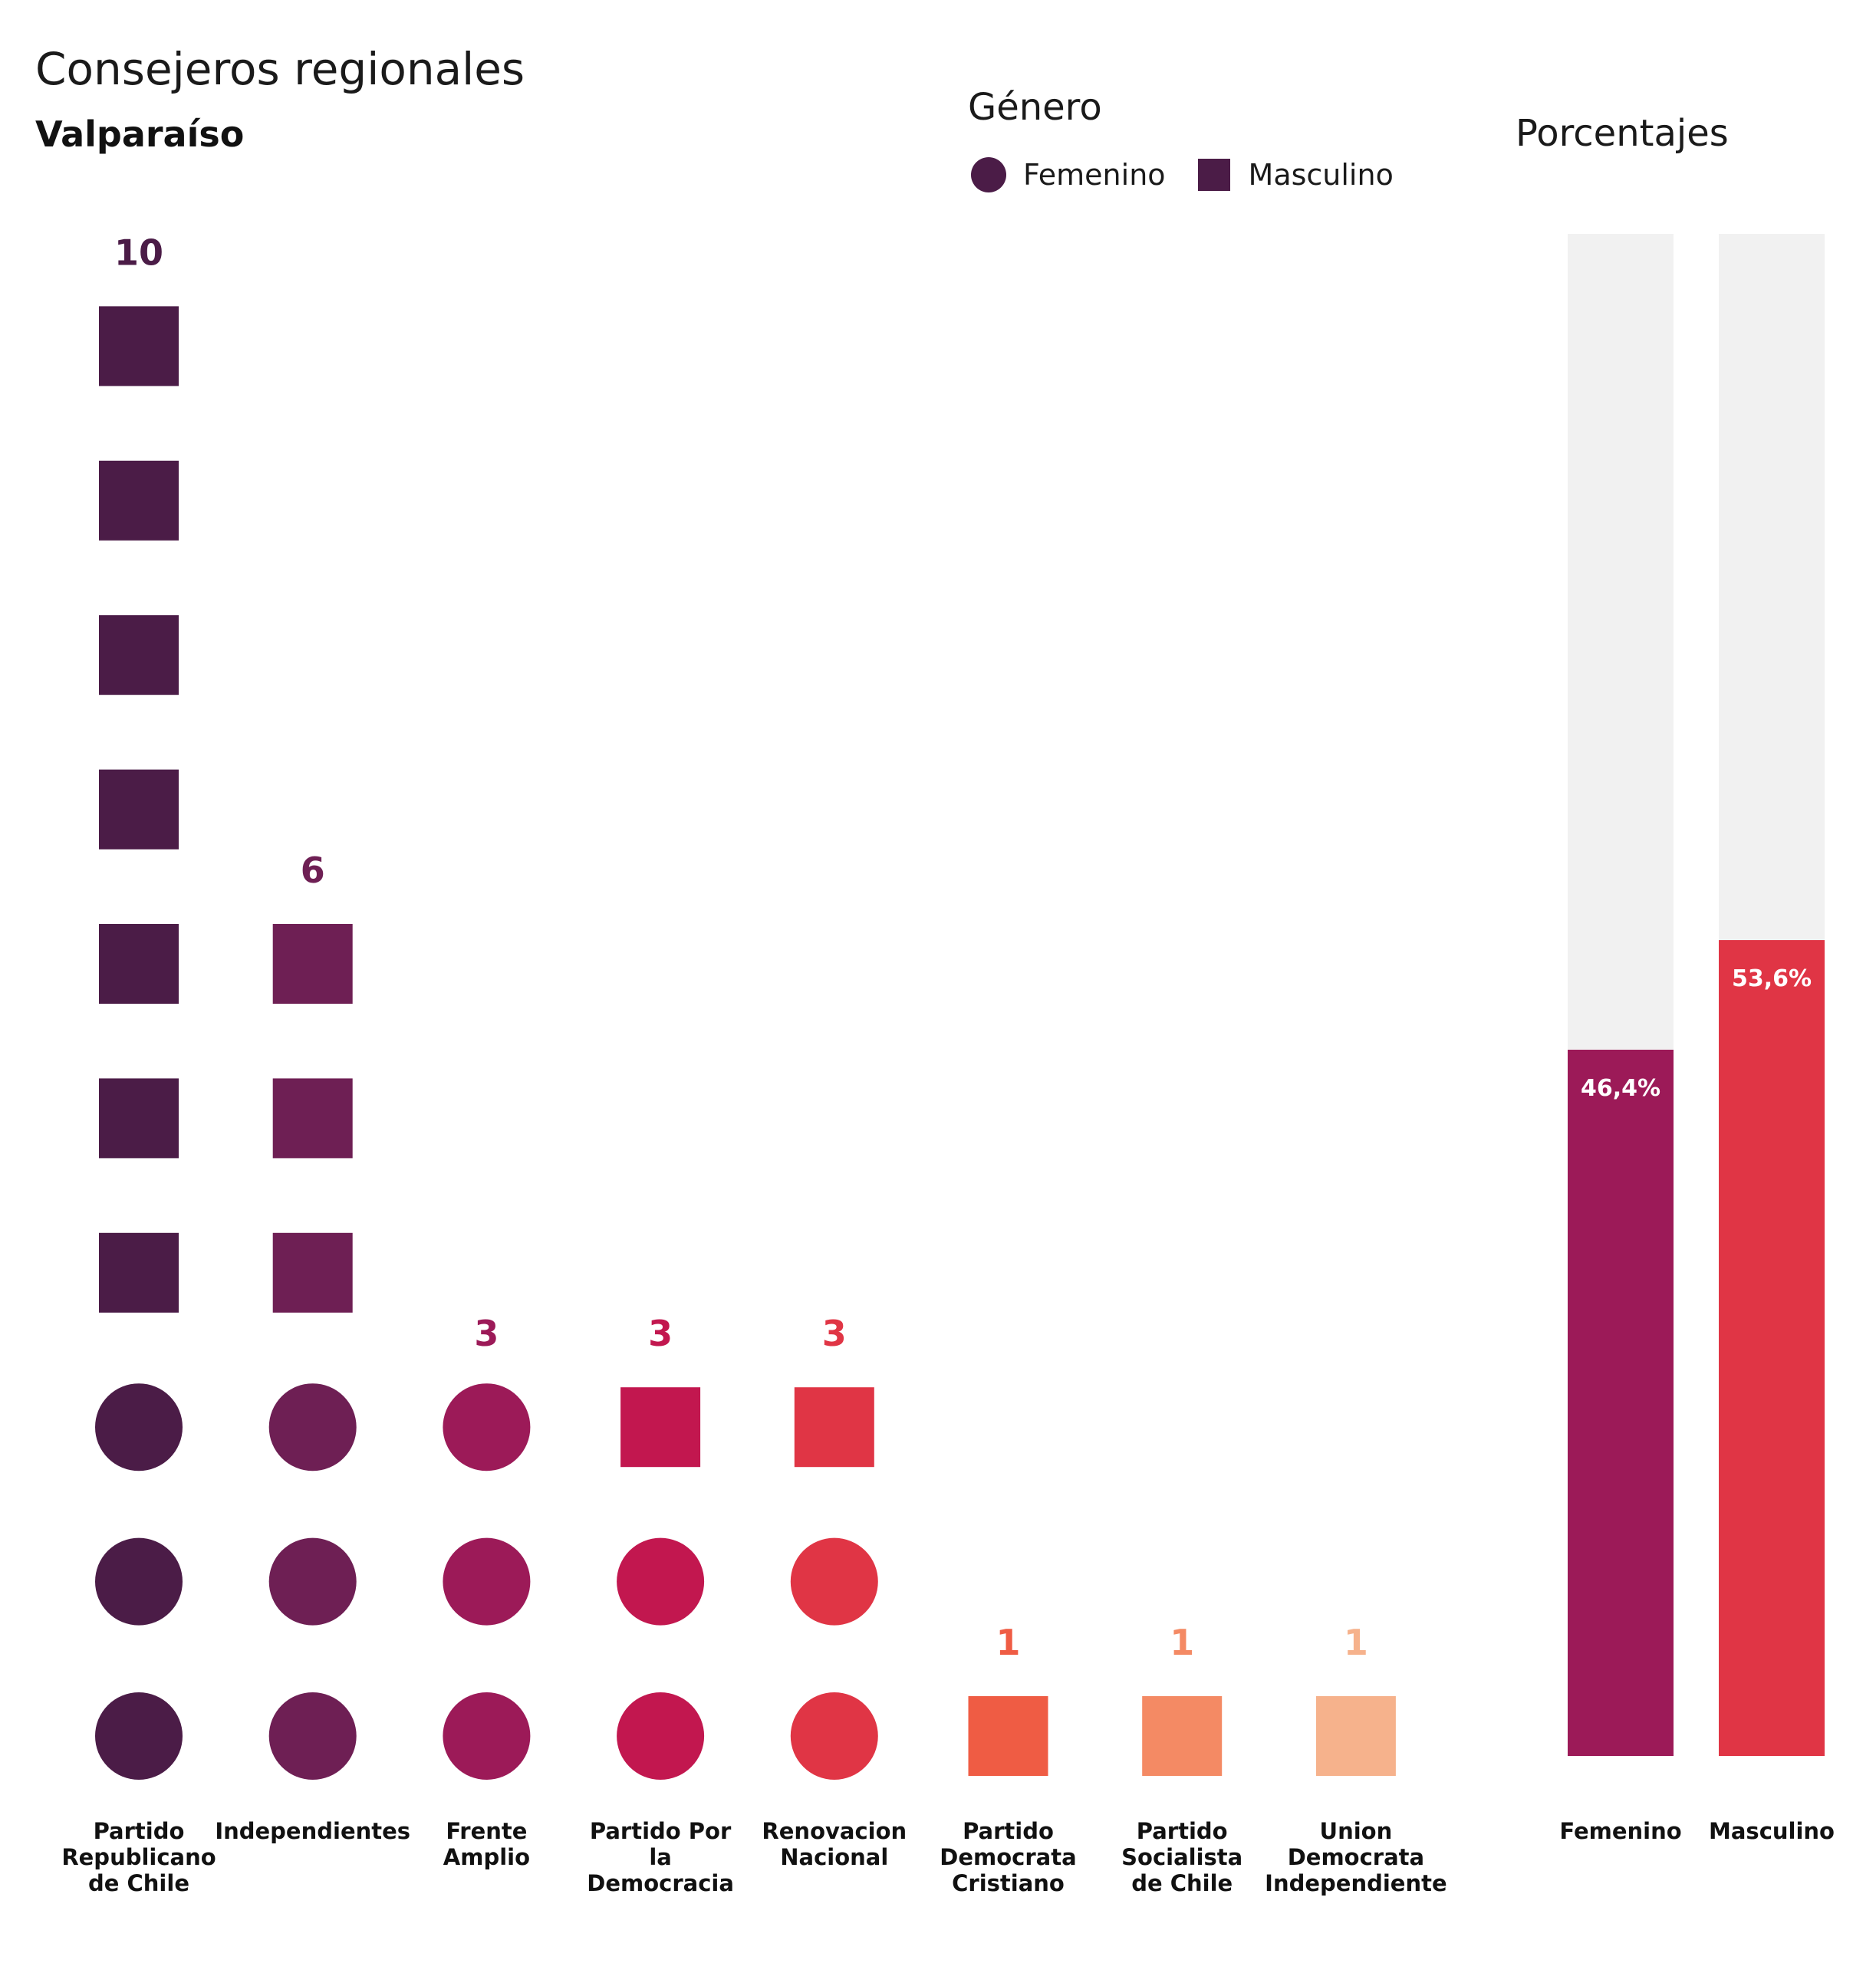 This screenshot has height=1963, width=1876. Describe the element at coordinates (140, 134) in the screenshot. I see `chart-subtitle: Valparaíso` at that location.